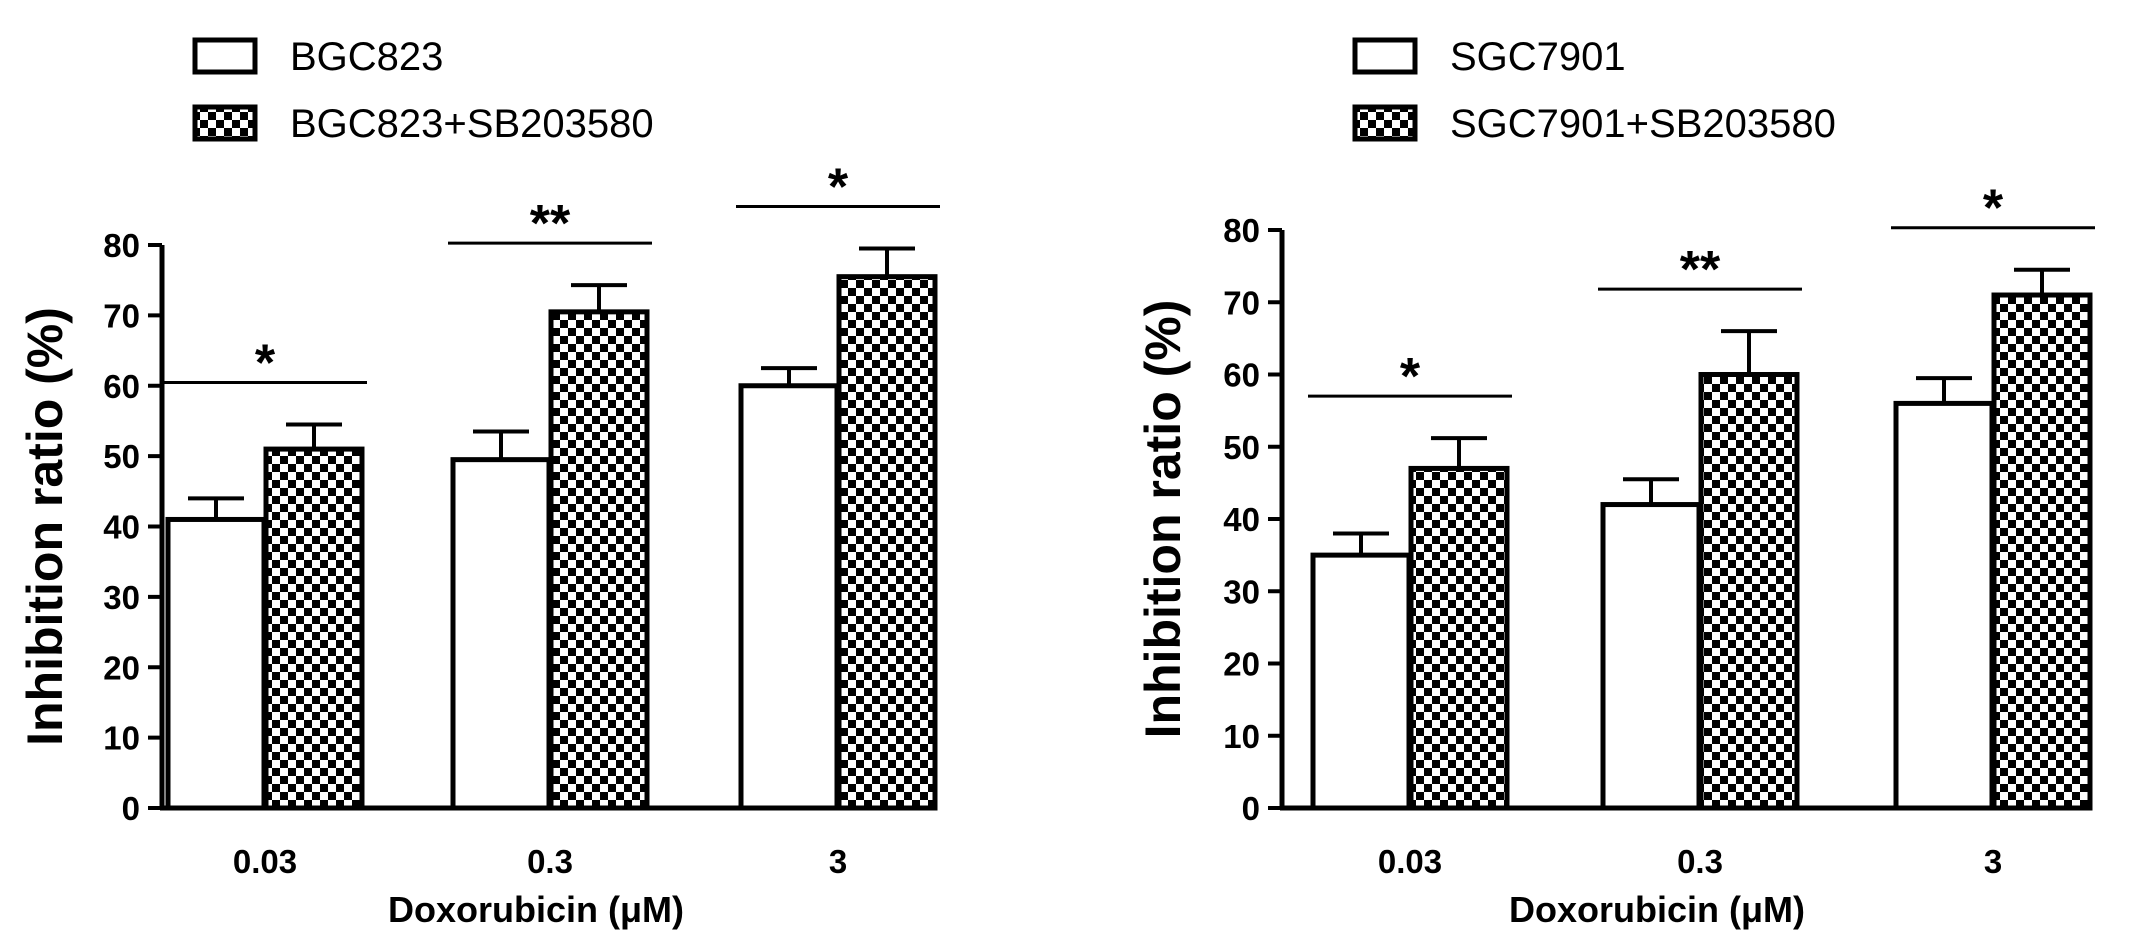  What do you see at coordinates (1538, 57) in the screenshot?
I see `legend-label-1: SGC7901` at bounding box center [1538, 57].